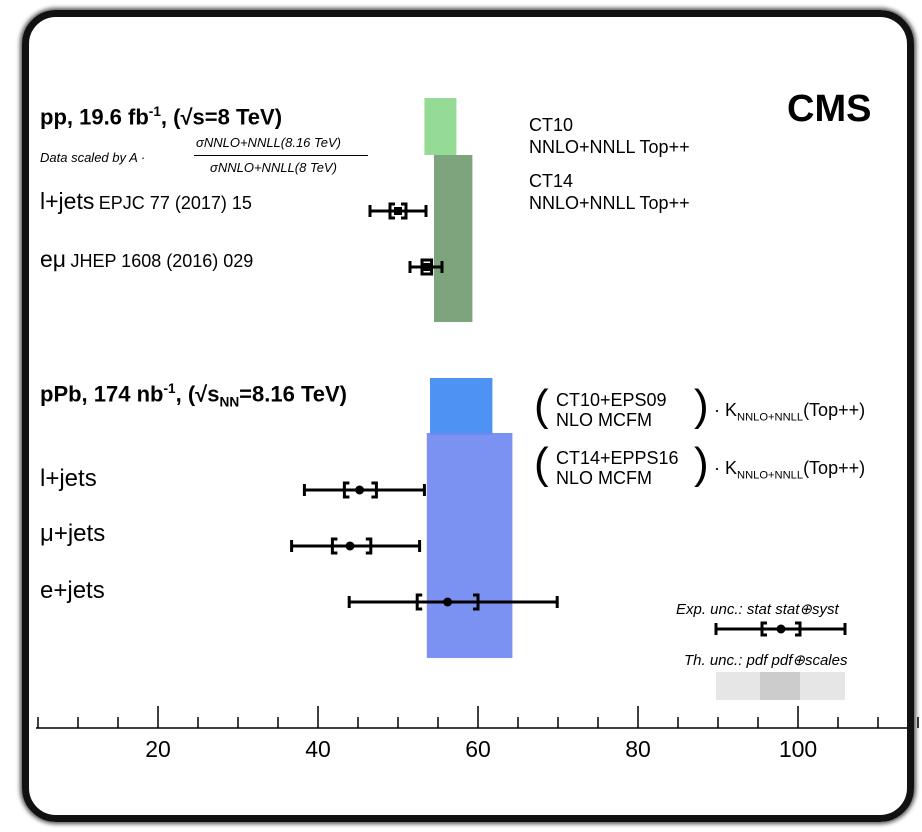  I want to click on x-tick-label: 100, so click(798, 749).